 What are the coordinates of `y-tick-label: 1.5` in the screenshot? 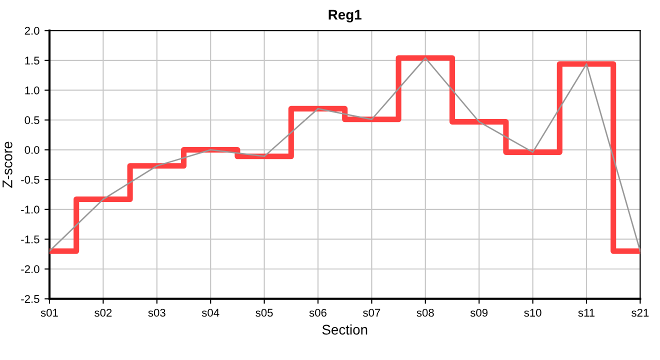 It's located at (32, 60).